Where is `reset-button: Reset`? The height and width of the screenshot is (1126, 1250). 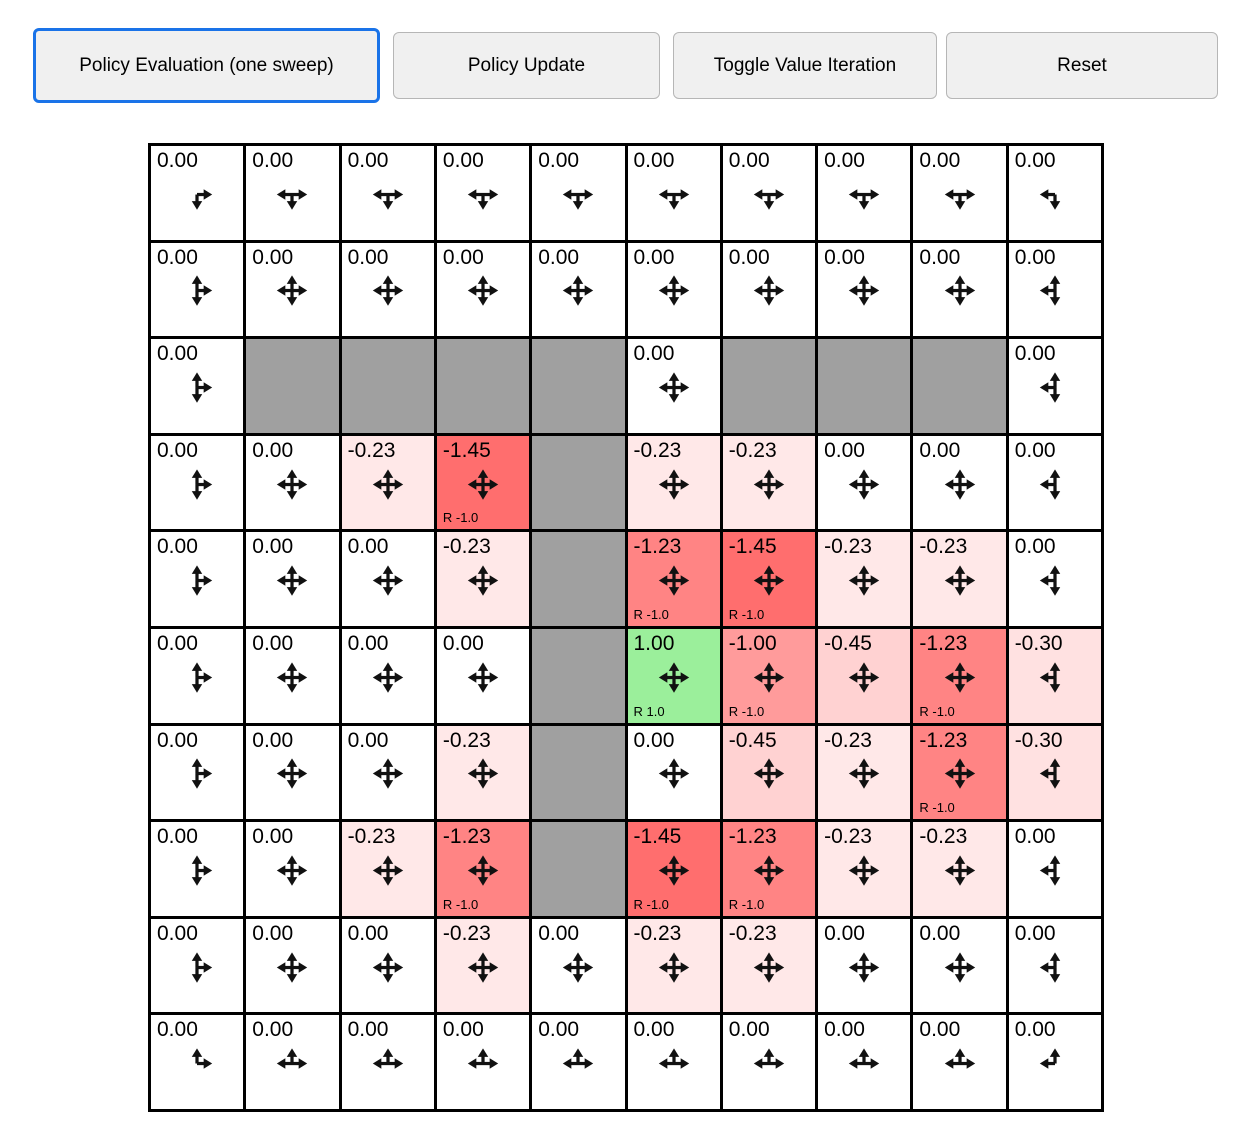
reset-button: Reset is located at coordinates (1082, 65).